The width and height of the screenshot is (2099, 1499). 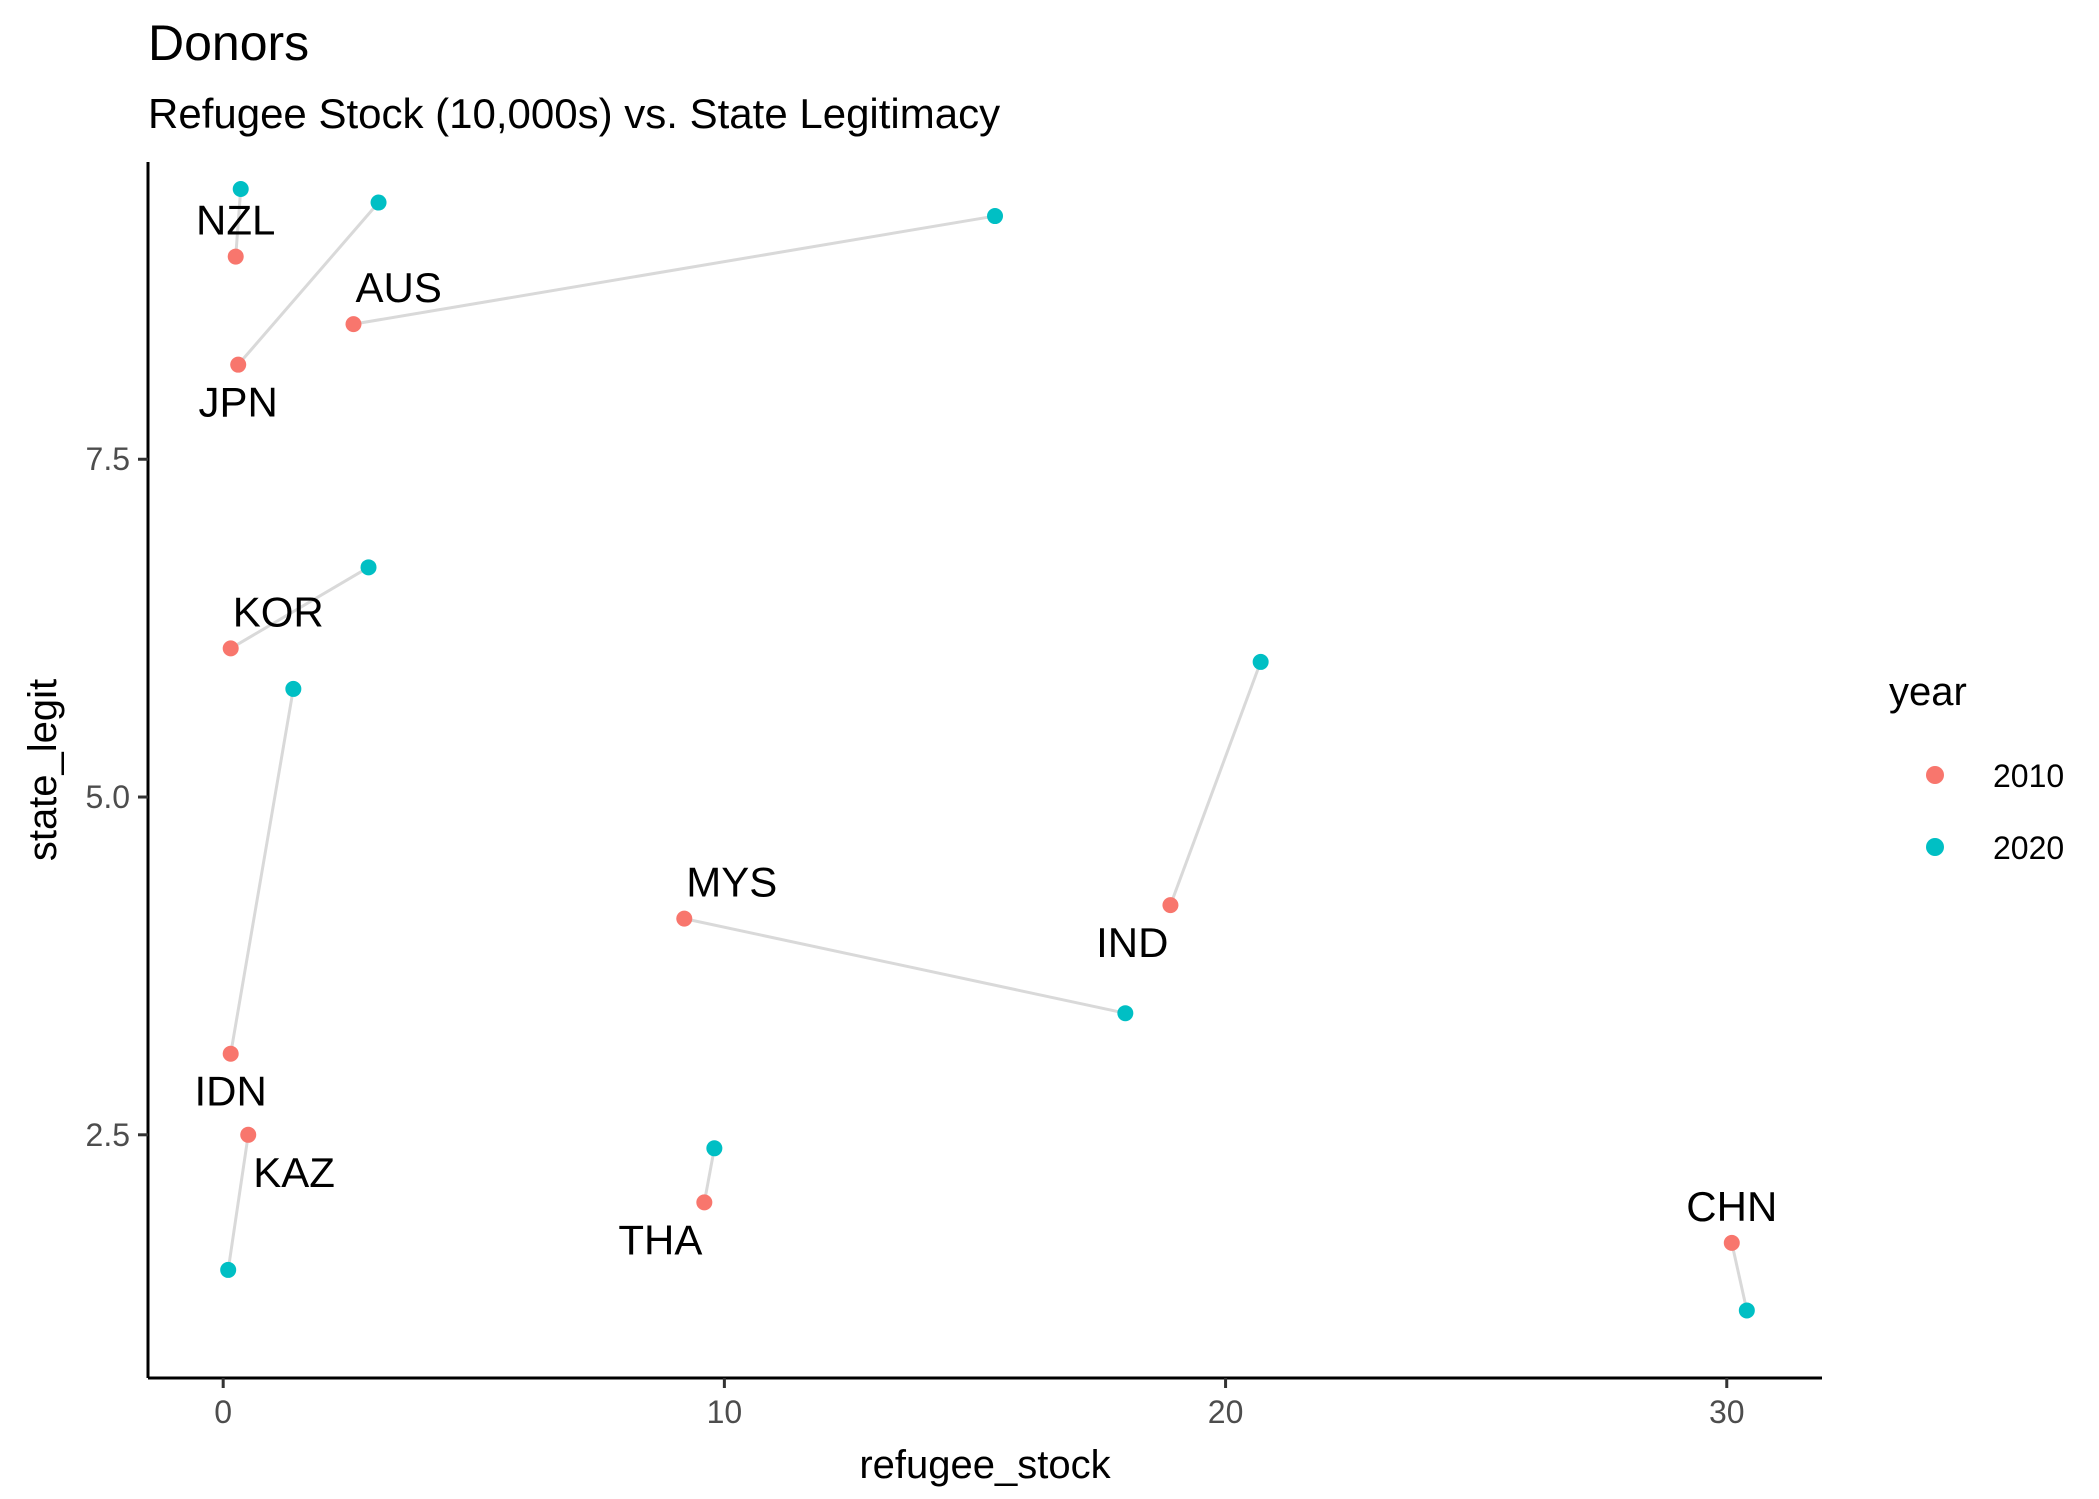 What do you see at coordinates (378, 202) in the screenshot?
I see `point-jpn-2020` at bounding box center [378, 202].